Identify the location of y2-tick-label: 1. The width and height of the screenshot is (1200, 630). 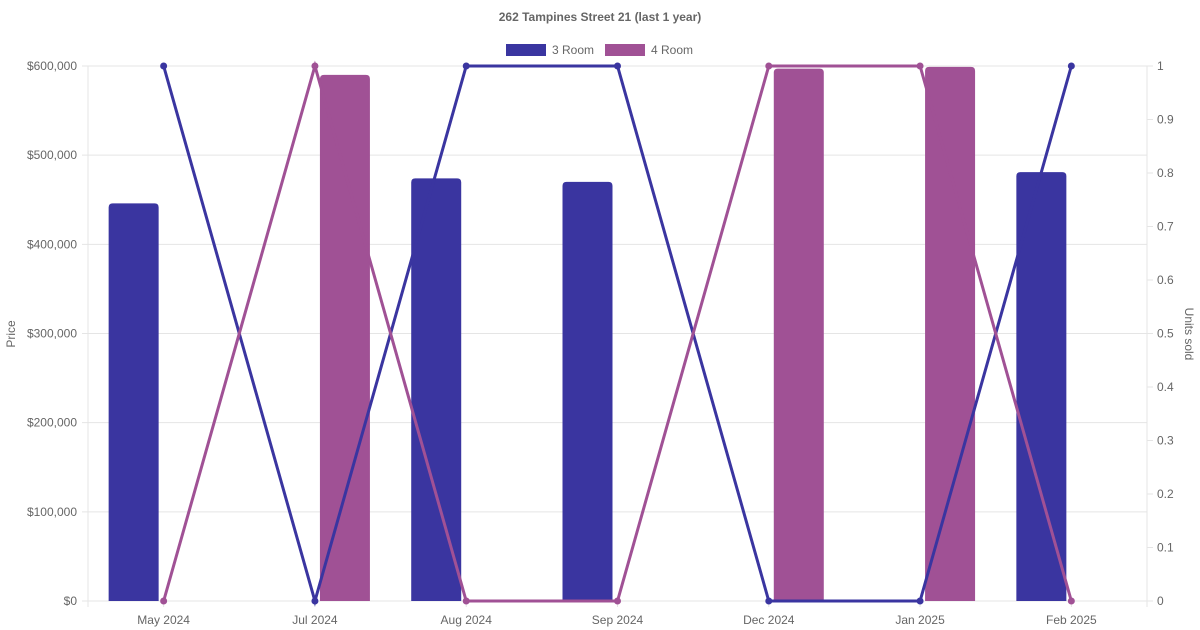
(1160, 66).